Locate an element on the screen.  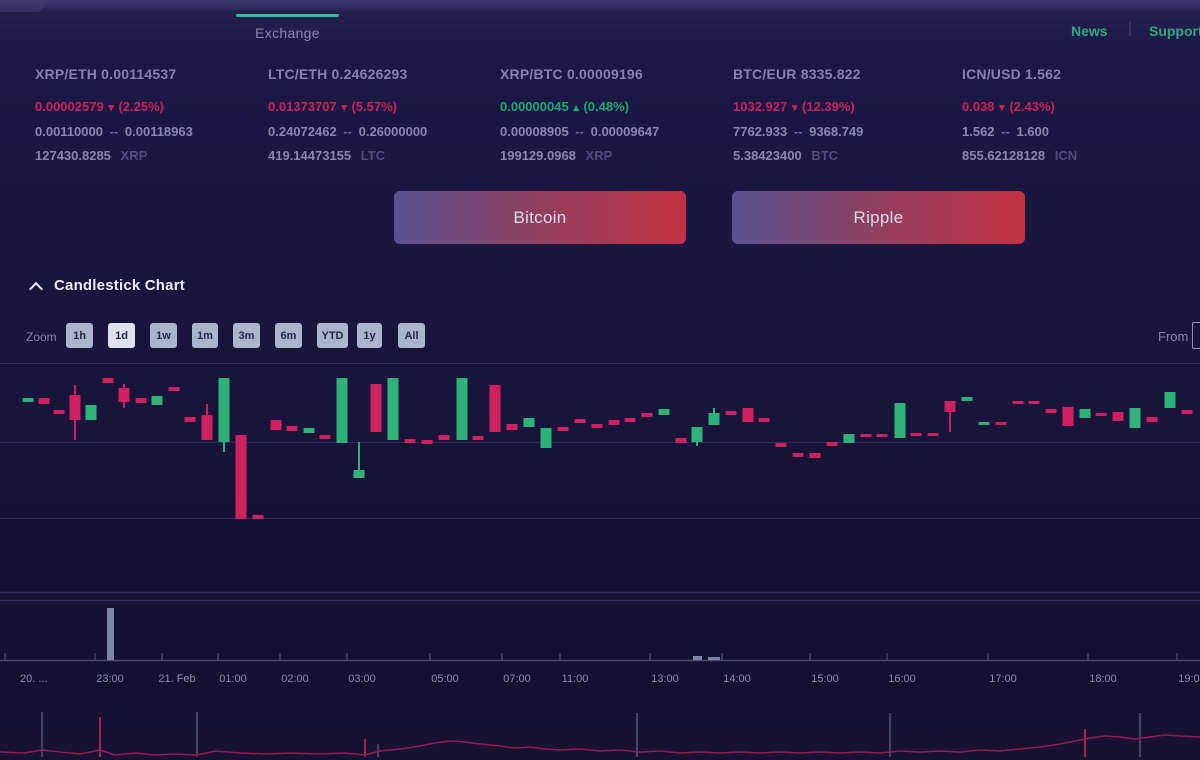
change-pct: (12.39%) is located at coordinates (828, 106).